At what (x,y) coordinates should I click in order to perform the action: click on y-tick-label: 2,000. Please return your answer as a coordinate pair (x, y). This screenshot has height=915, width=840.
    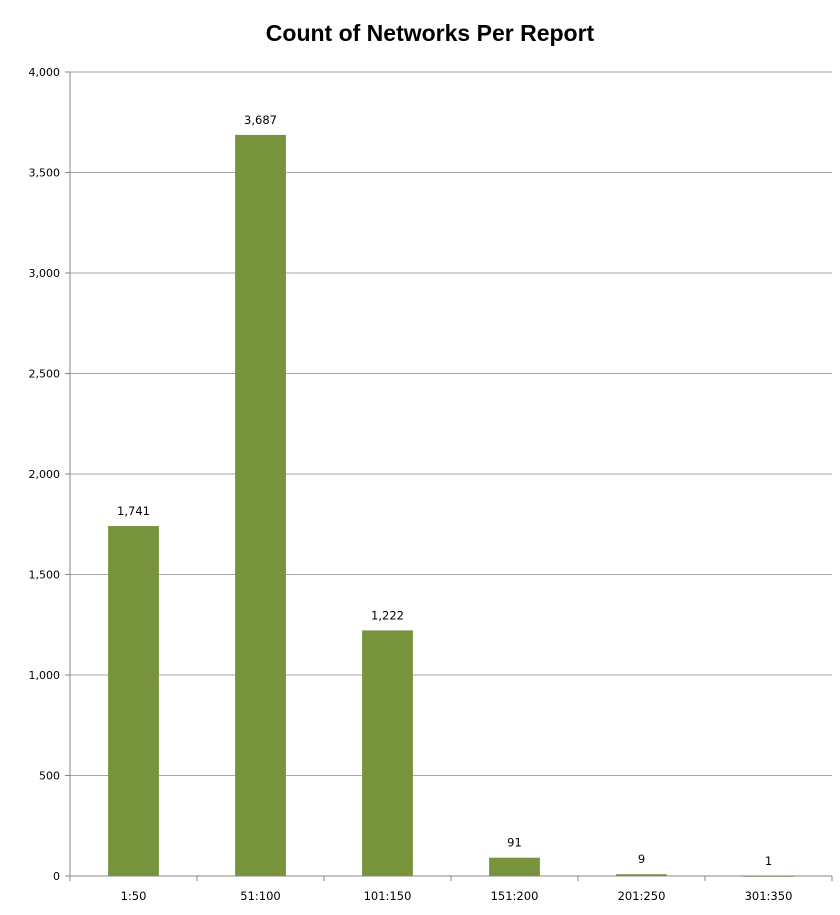
    Looking at the image, I should click on (45, 474).